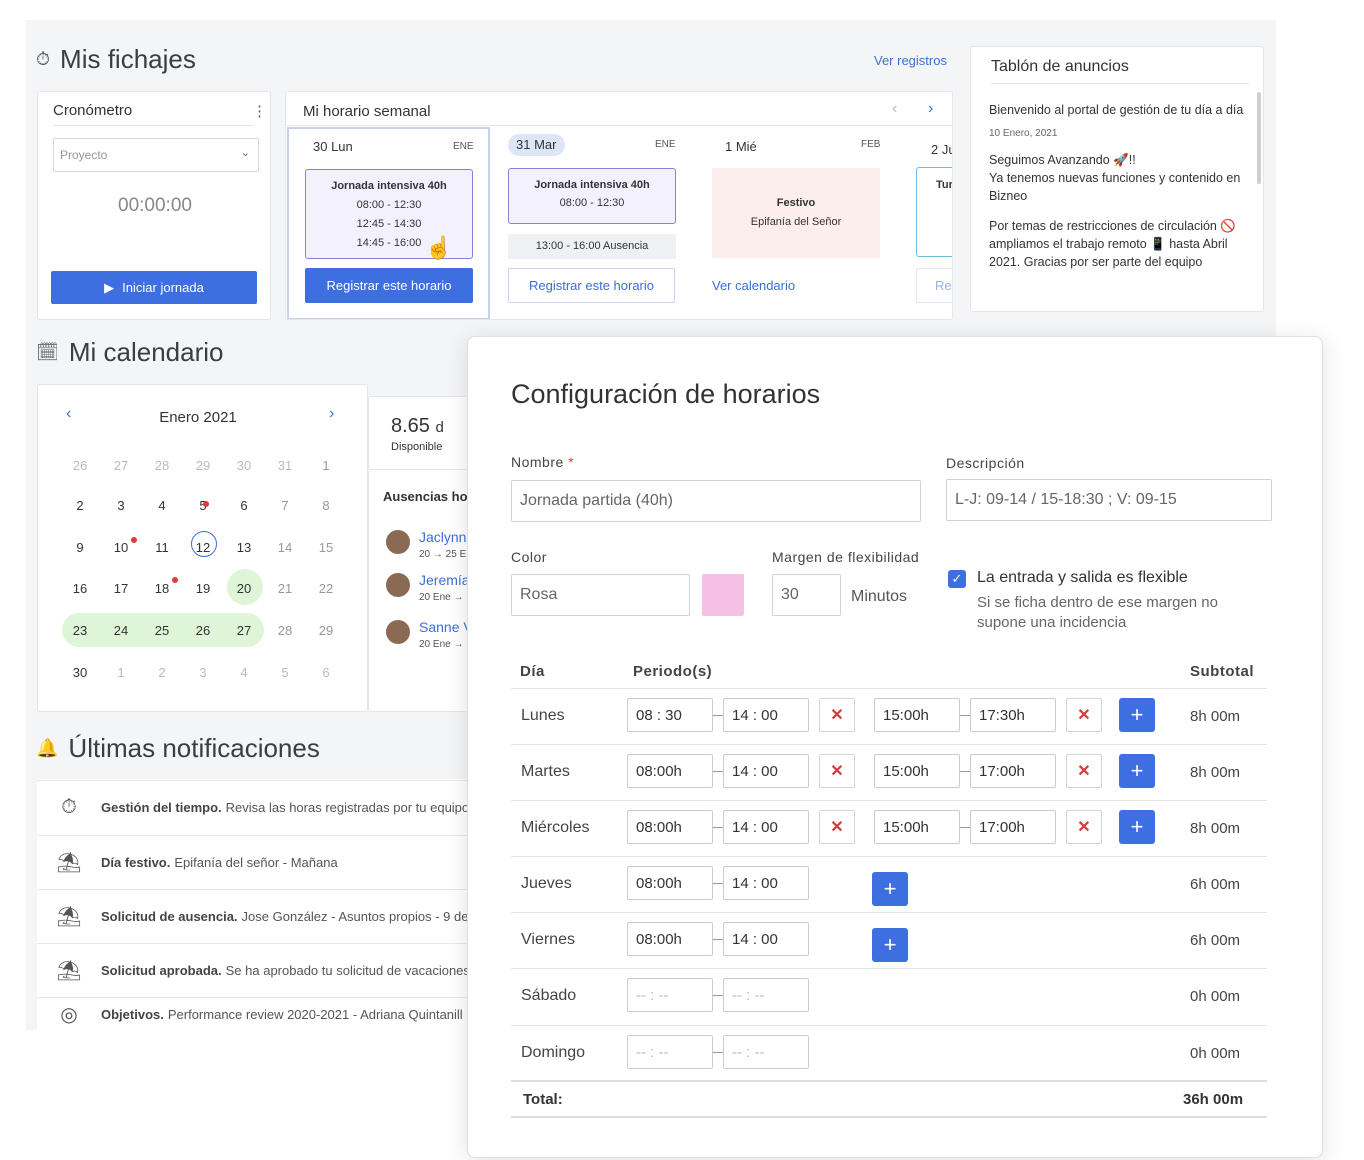 This screenshot has width=1364, height=1160. What do you see at coordinates (934, 212) in the screenshot?
I see `schedule-block: Tur` at bounding box center [934, 212].